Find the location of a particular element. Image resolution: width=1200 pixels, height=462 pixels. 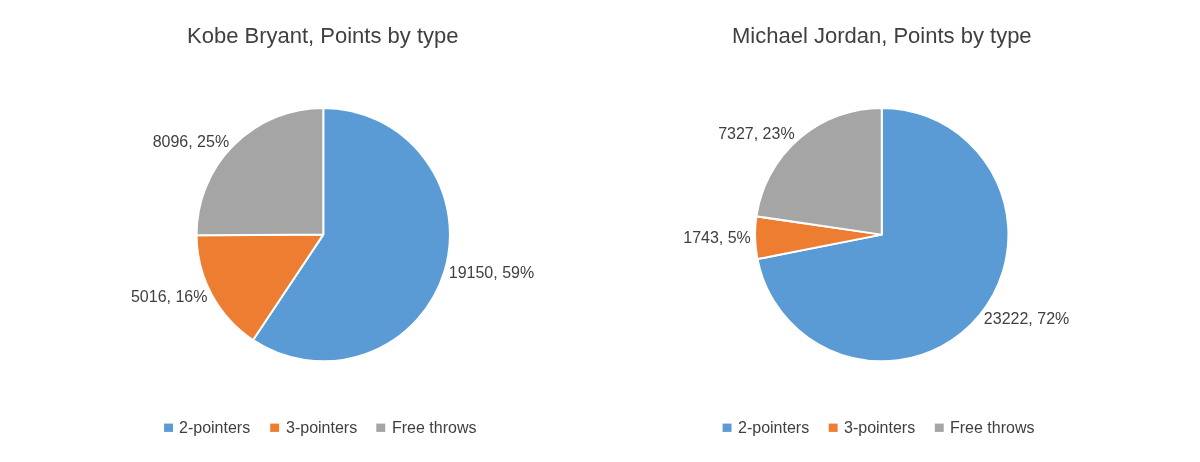

data-label: 23222, 72% is located at coordinates (1026, 319).